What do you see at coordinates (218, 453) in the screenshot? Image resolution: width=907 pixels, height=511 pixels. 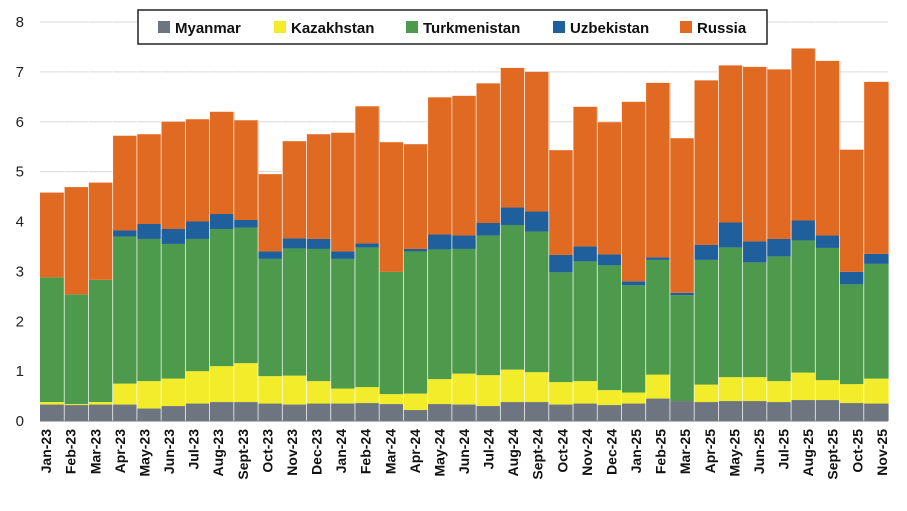 I see `x-tick-label: Aug-23` at bounding box center [218, 453].